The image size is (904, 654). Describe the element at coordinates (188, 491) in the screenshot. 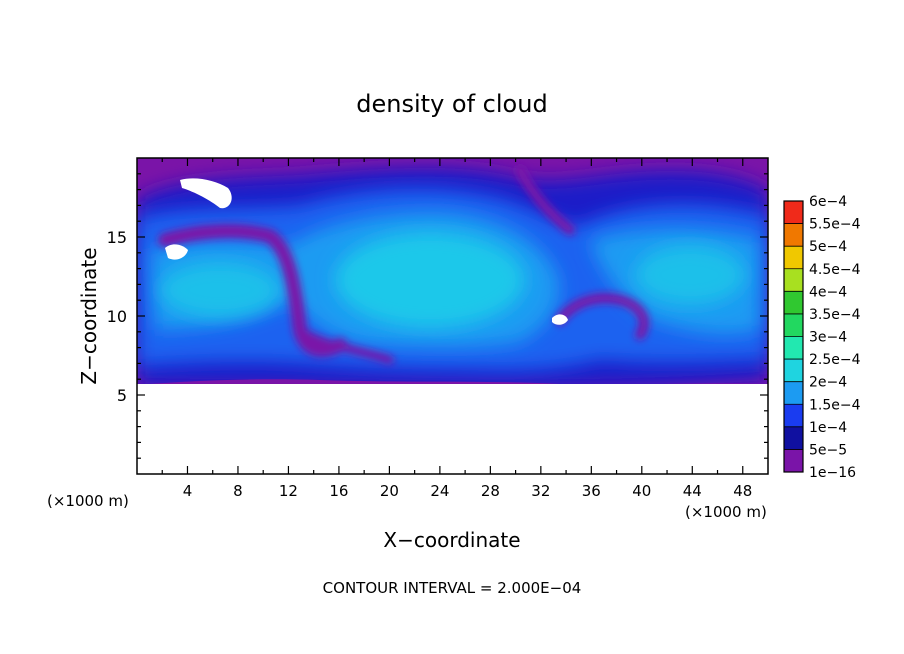

I see `x-tick-label: 4` at that location.